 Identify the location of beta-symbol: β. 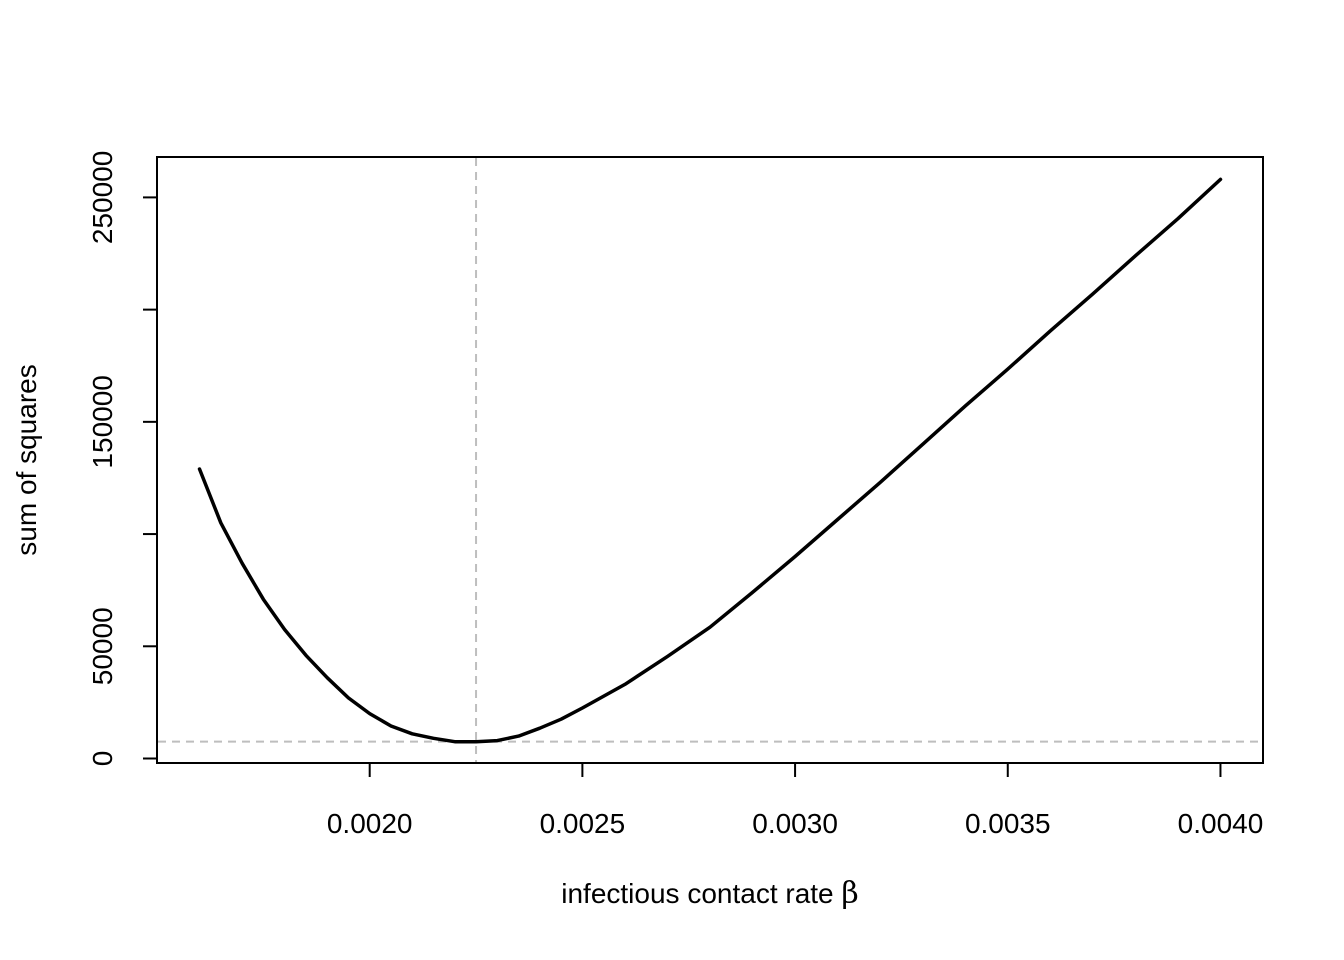
(849, 893).